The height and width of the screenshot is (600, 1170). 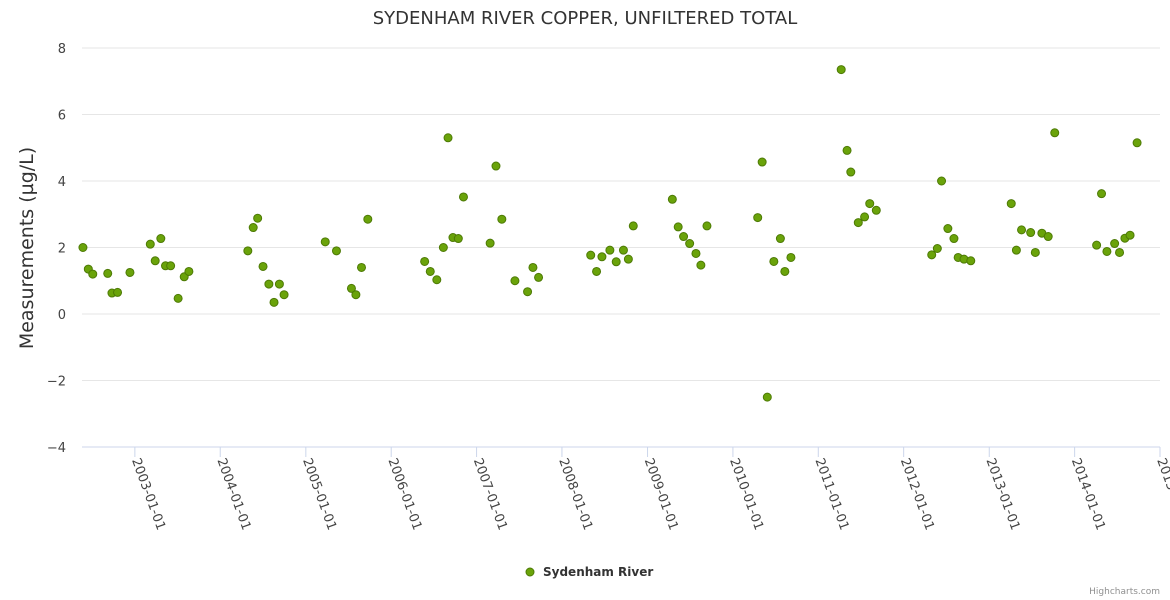 What do you see at coordinates (585, 18) in the screenshot?
I see `chart-title: SYDENHAM RIVER COPPER, UNFILTERED TOTAL` at bounding box center [585, 18].